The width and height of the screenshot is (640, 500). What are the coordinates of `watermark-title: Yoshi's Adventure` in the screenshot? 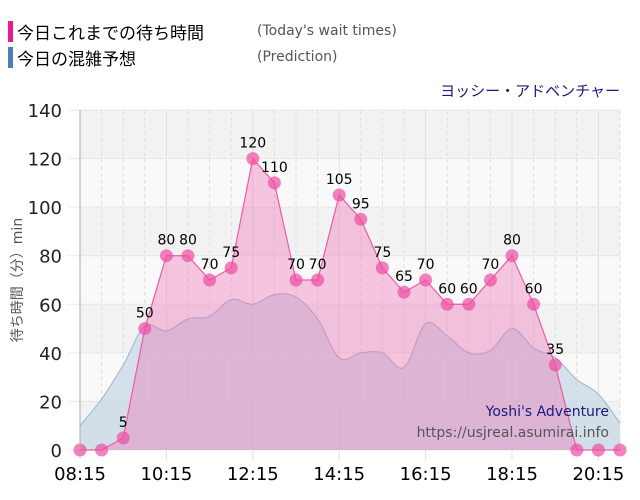 It's located at (547, 412).